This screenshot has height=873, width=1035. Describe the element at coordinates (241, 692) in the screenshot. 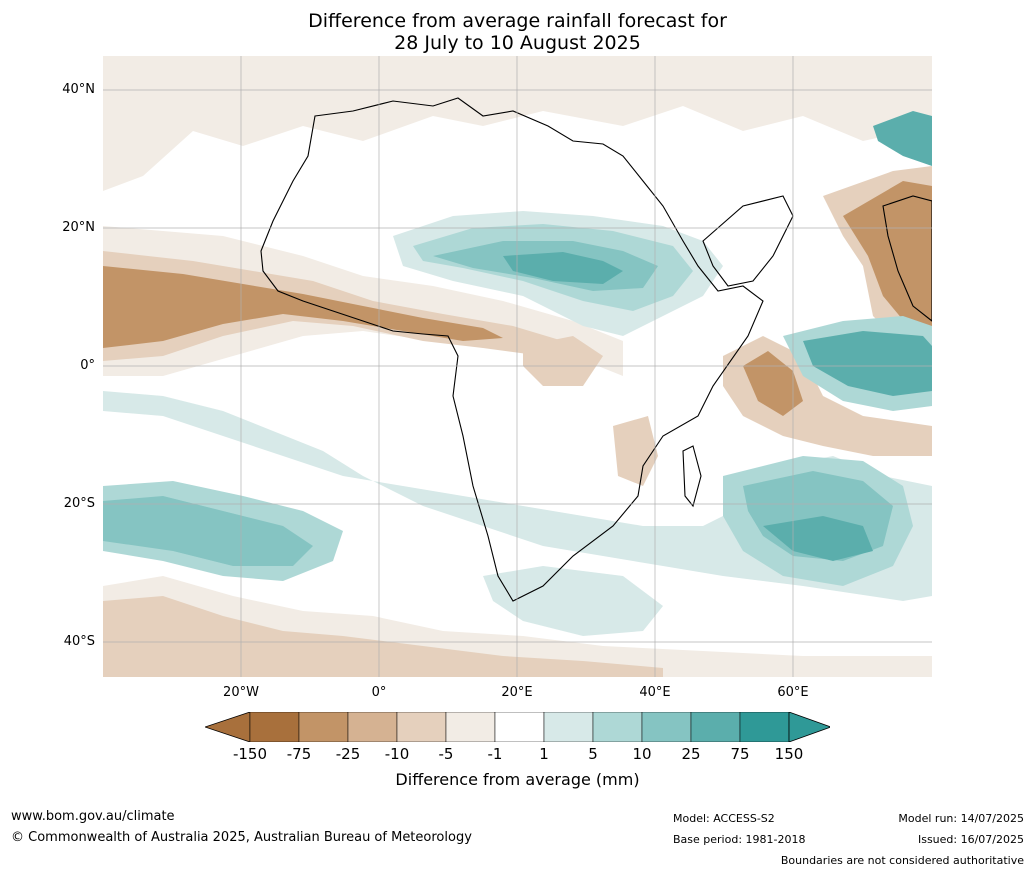

I see `lon-label-20w: 20°W` at that location.